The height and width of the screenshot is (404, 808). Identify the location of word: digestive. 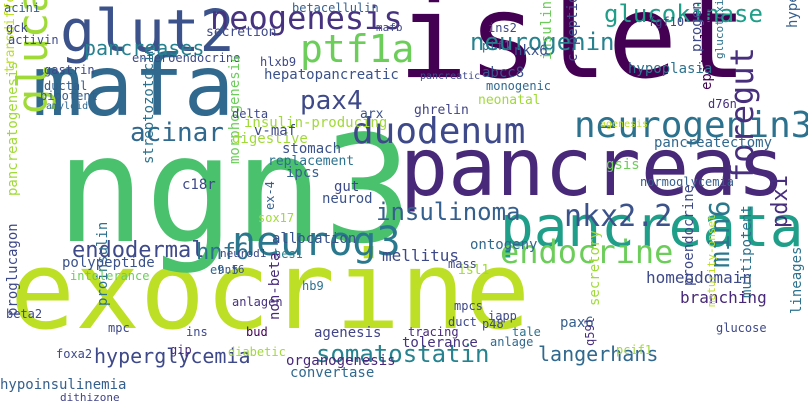
(270, 139).